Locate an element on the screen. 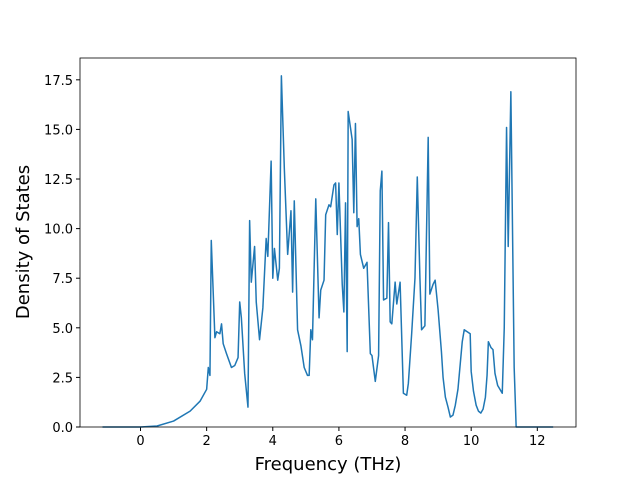  x-tick-label: 6 is located at coordinates (339, 441).